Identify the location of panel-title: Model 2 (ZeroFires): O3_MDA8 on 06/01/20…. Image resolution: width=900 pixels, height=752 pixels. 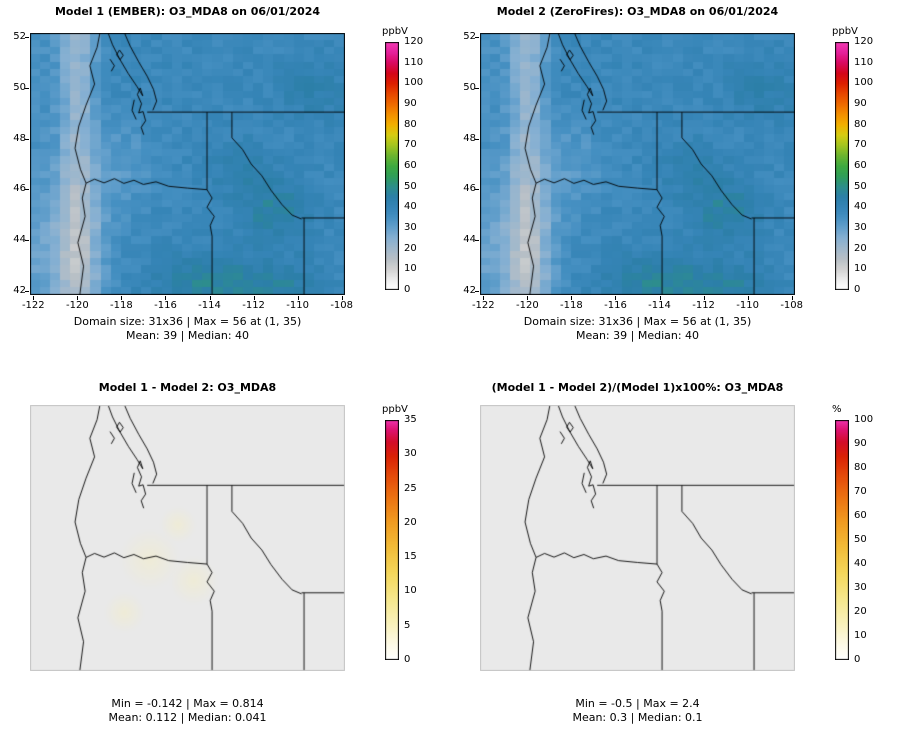
(637, 11).